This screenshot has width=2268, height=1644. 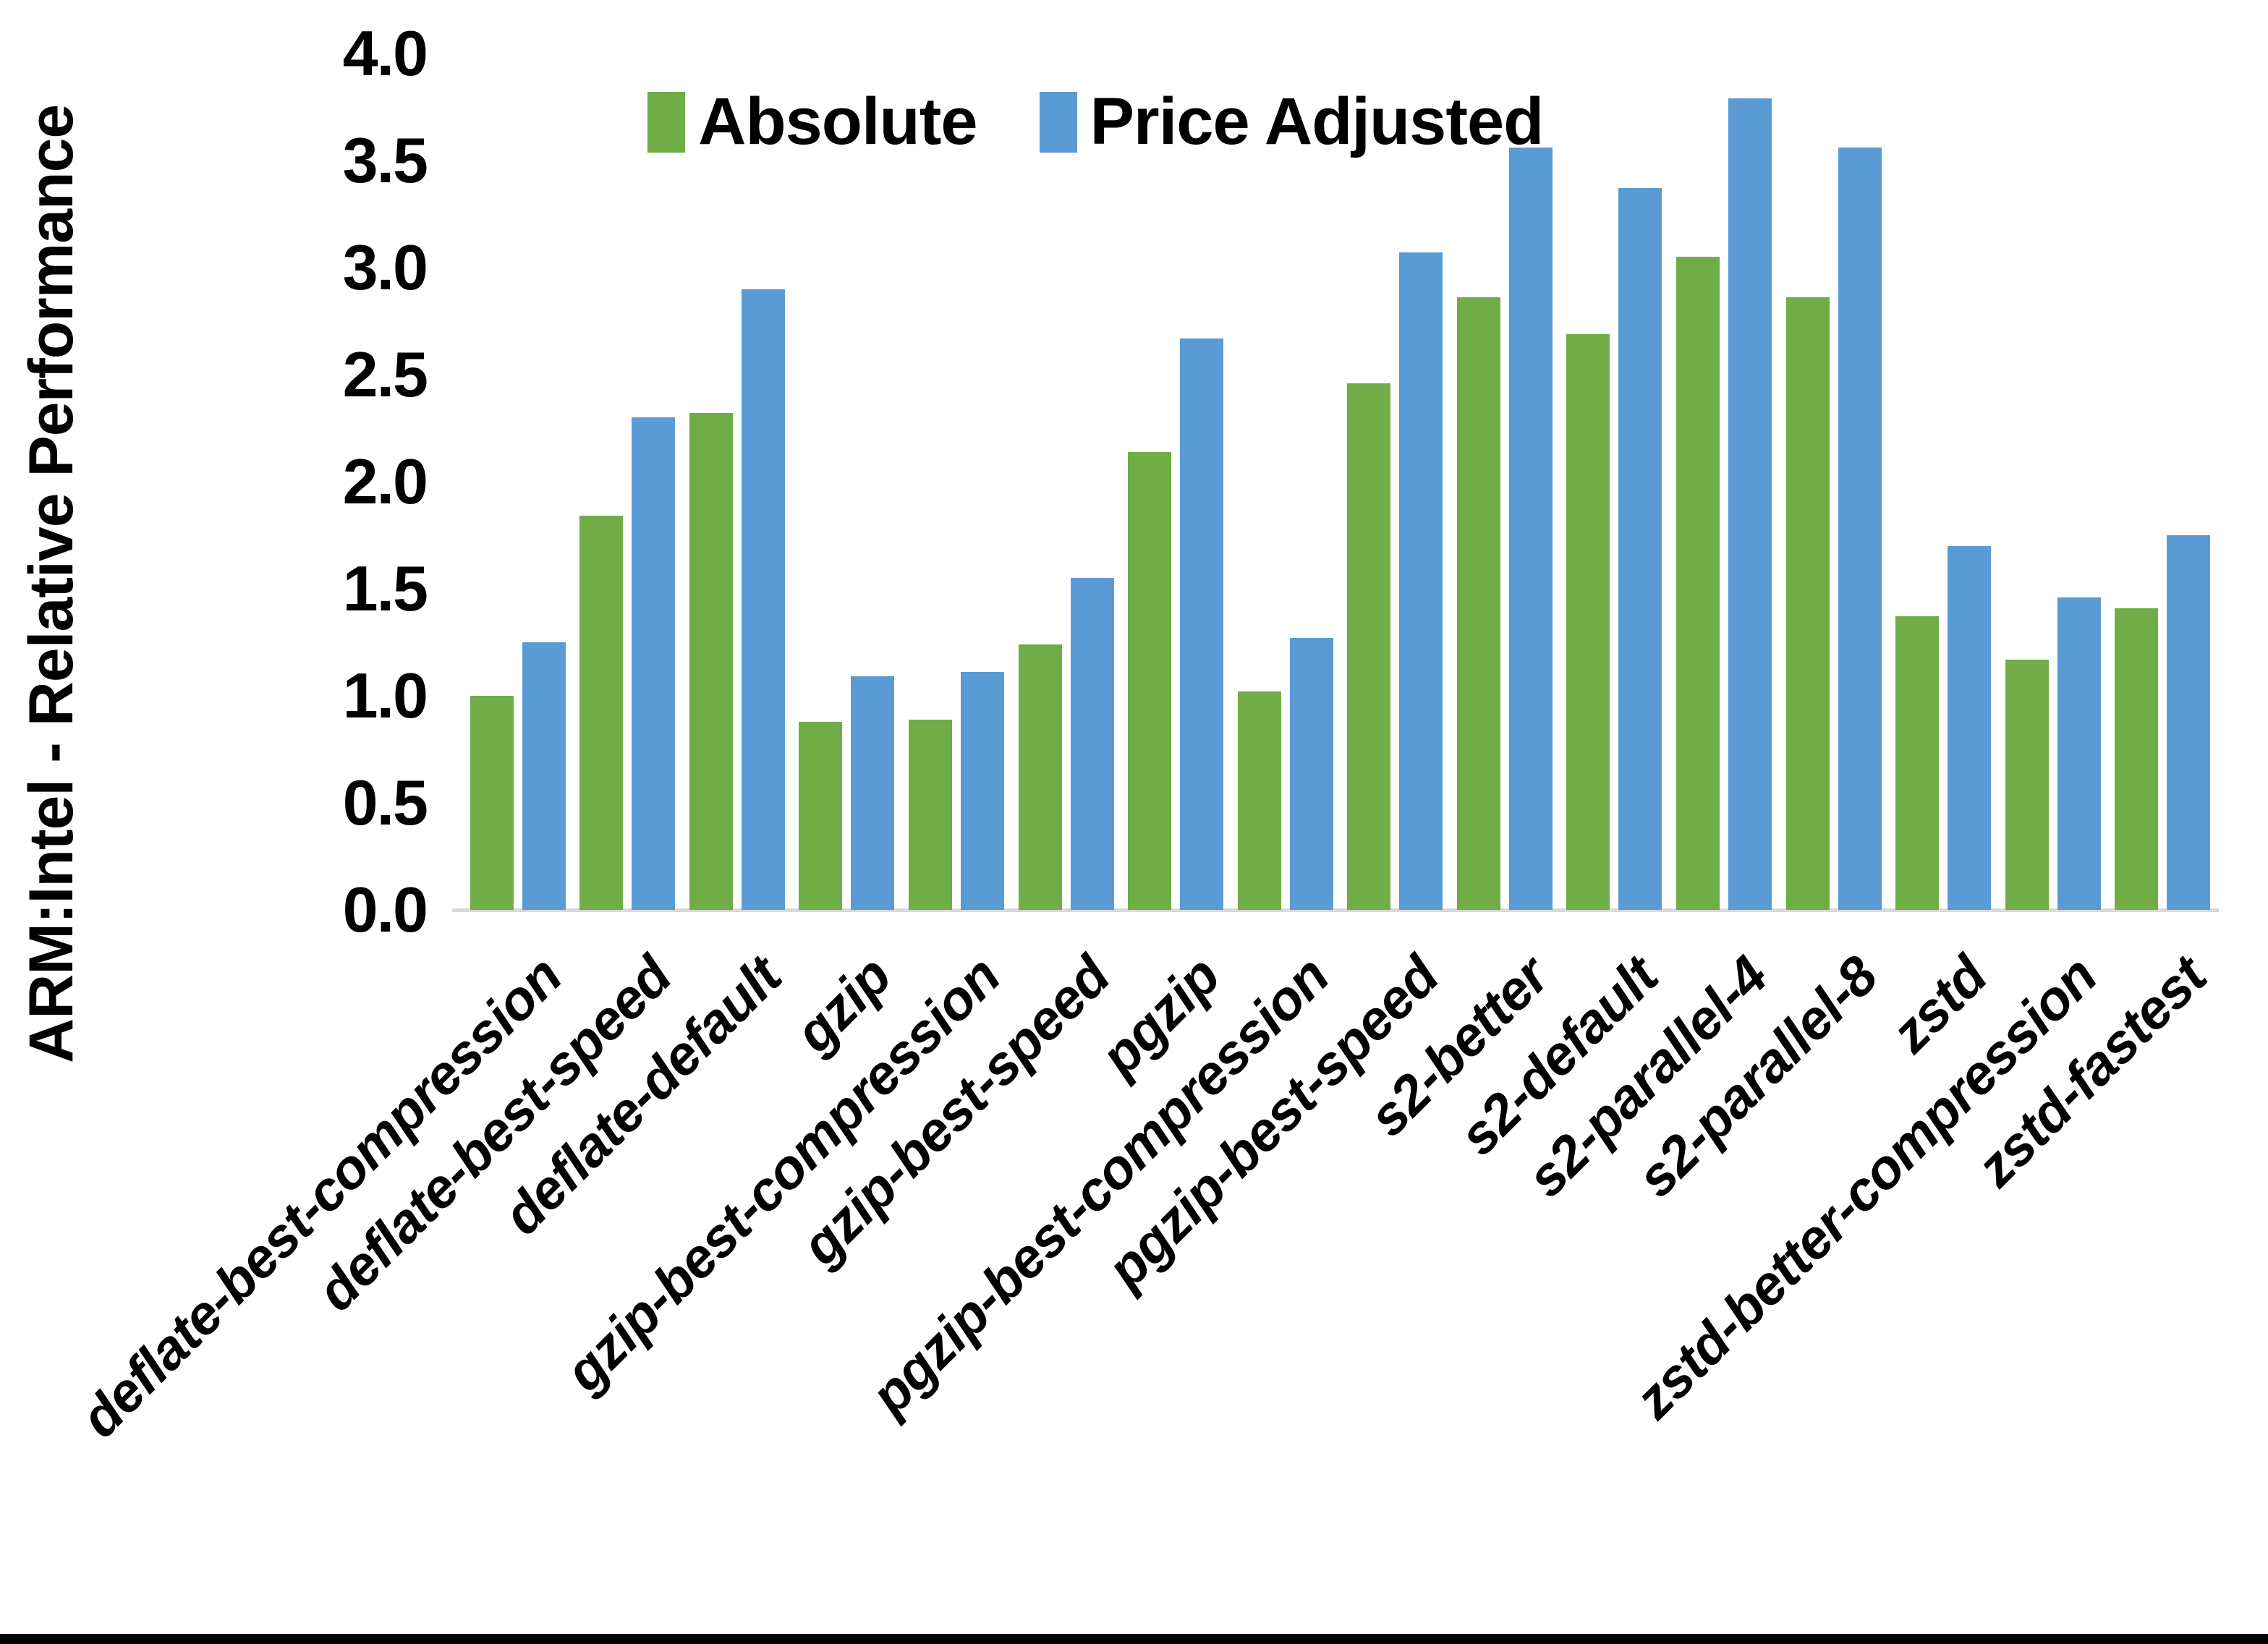 What do you see at coordinates (385, 588) in the screenshot?
I see `y-tick-label: 1.5` at bounding box center [385, 588].